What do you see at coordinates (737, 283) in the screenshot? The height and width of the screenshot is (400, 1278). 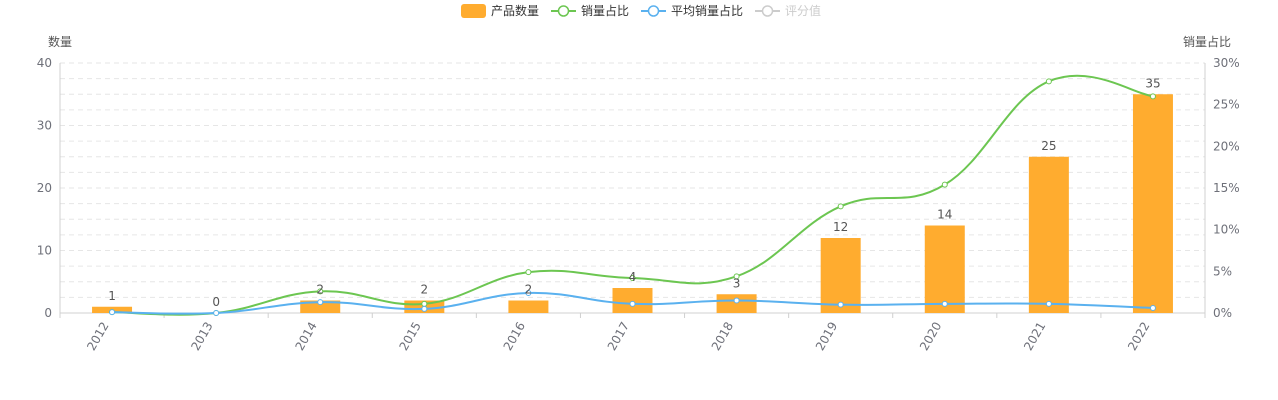 I see `bar-data-label: 3` at bounding box center [737, 283].